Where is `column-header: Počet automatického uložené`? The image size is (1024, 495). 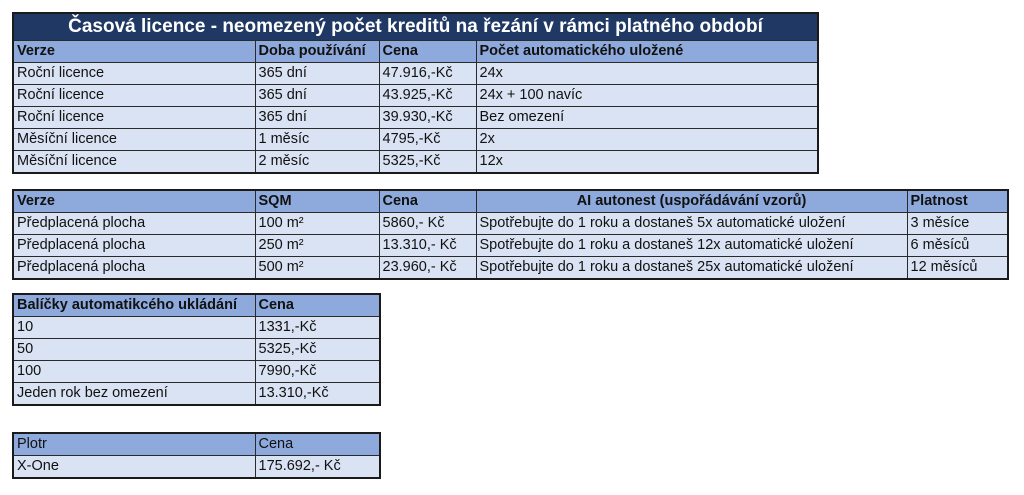 column-header: Počet automatického uložené is located at coordinates (647, 51).